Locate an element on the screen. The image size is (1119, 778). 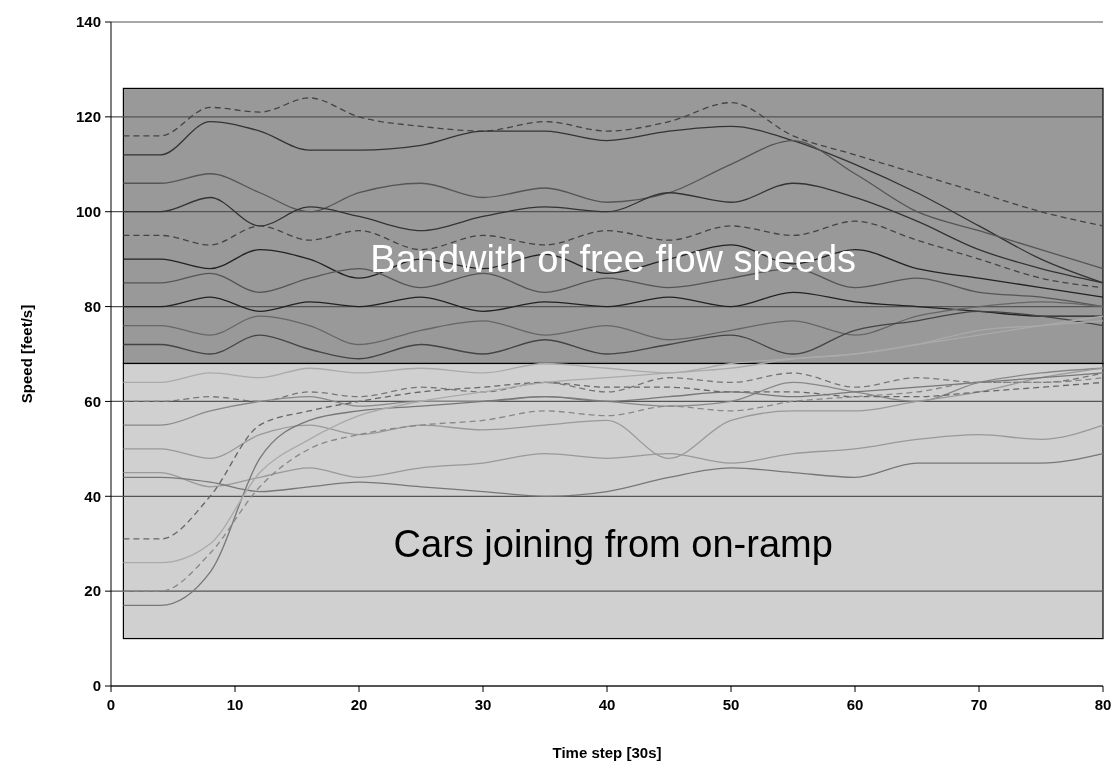
y-tick-label: 100 is located at coordinates (88, 211).